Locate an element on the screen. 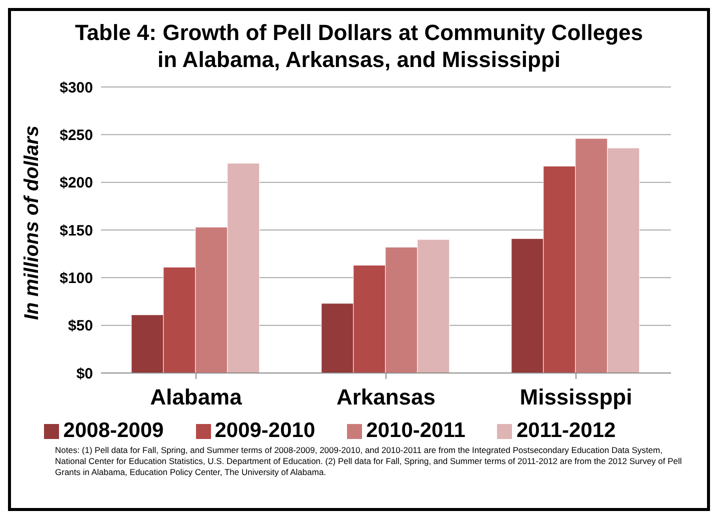 The image size is (718, 517). x-tick-label: Mississppi is located at coordinates (576, 397).